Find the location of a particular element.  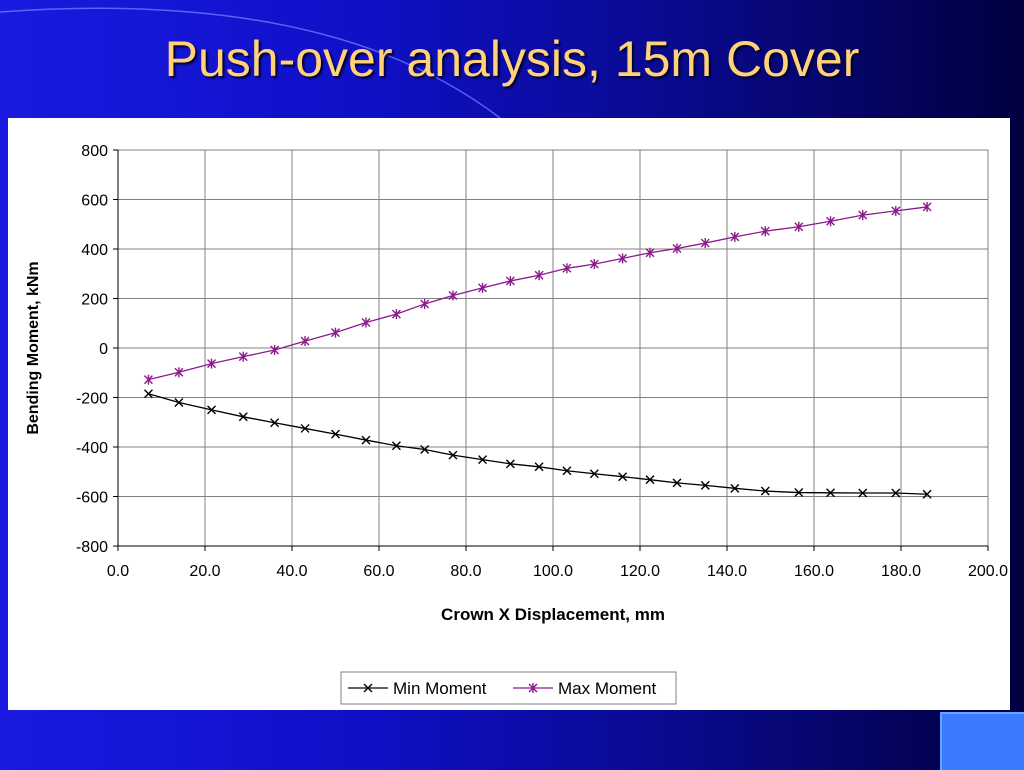

legend: Min Moment Max Moment is located at coordinates (508, 688).